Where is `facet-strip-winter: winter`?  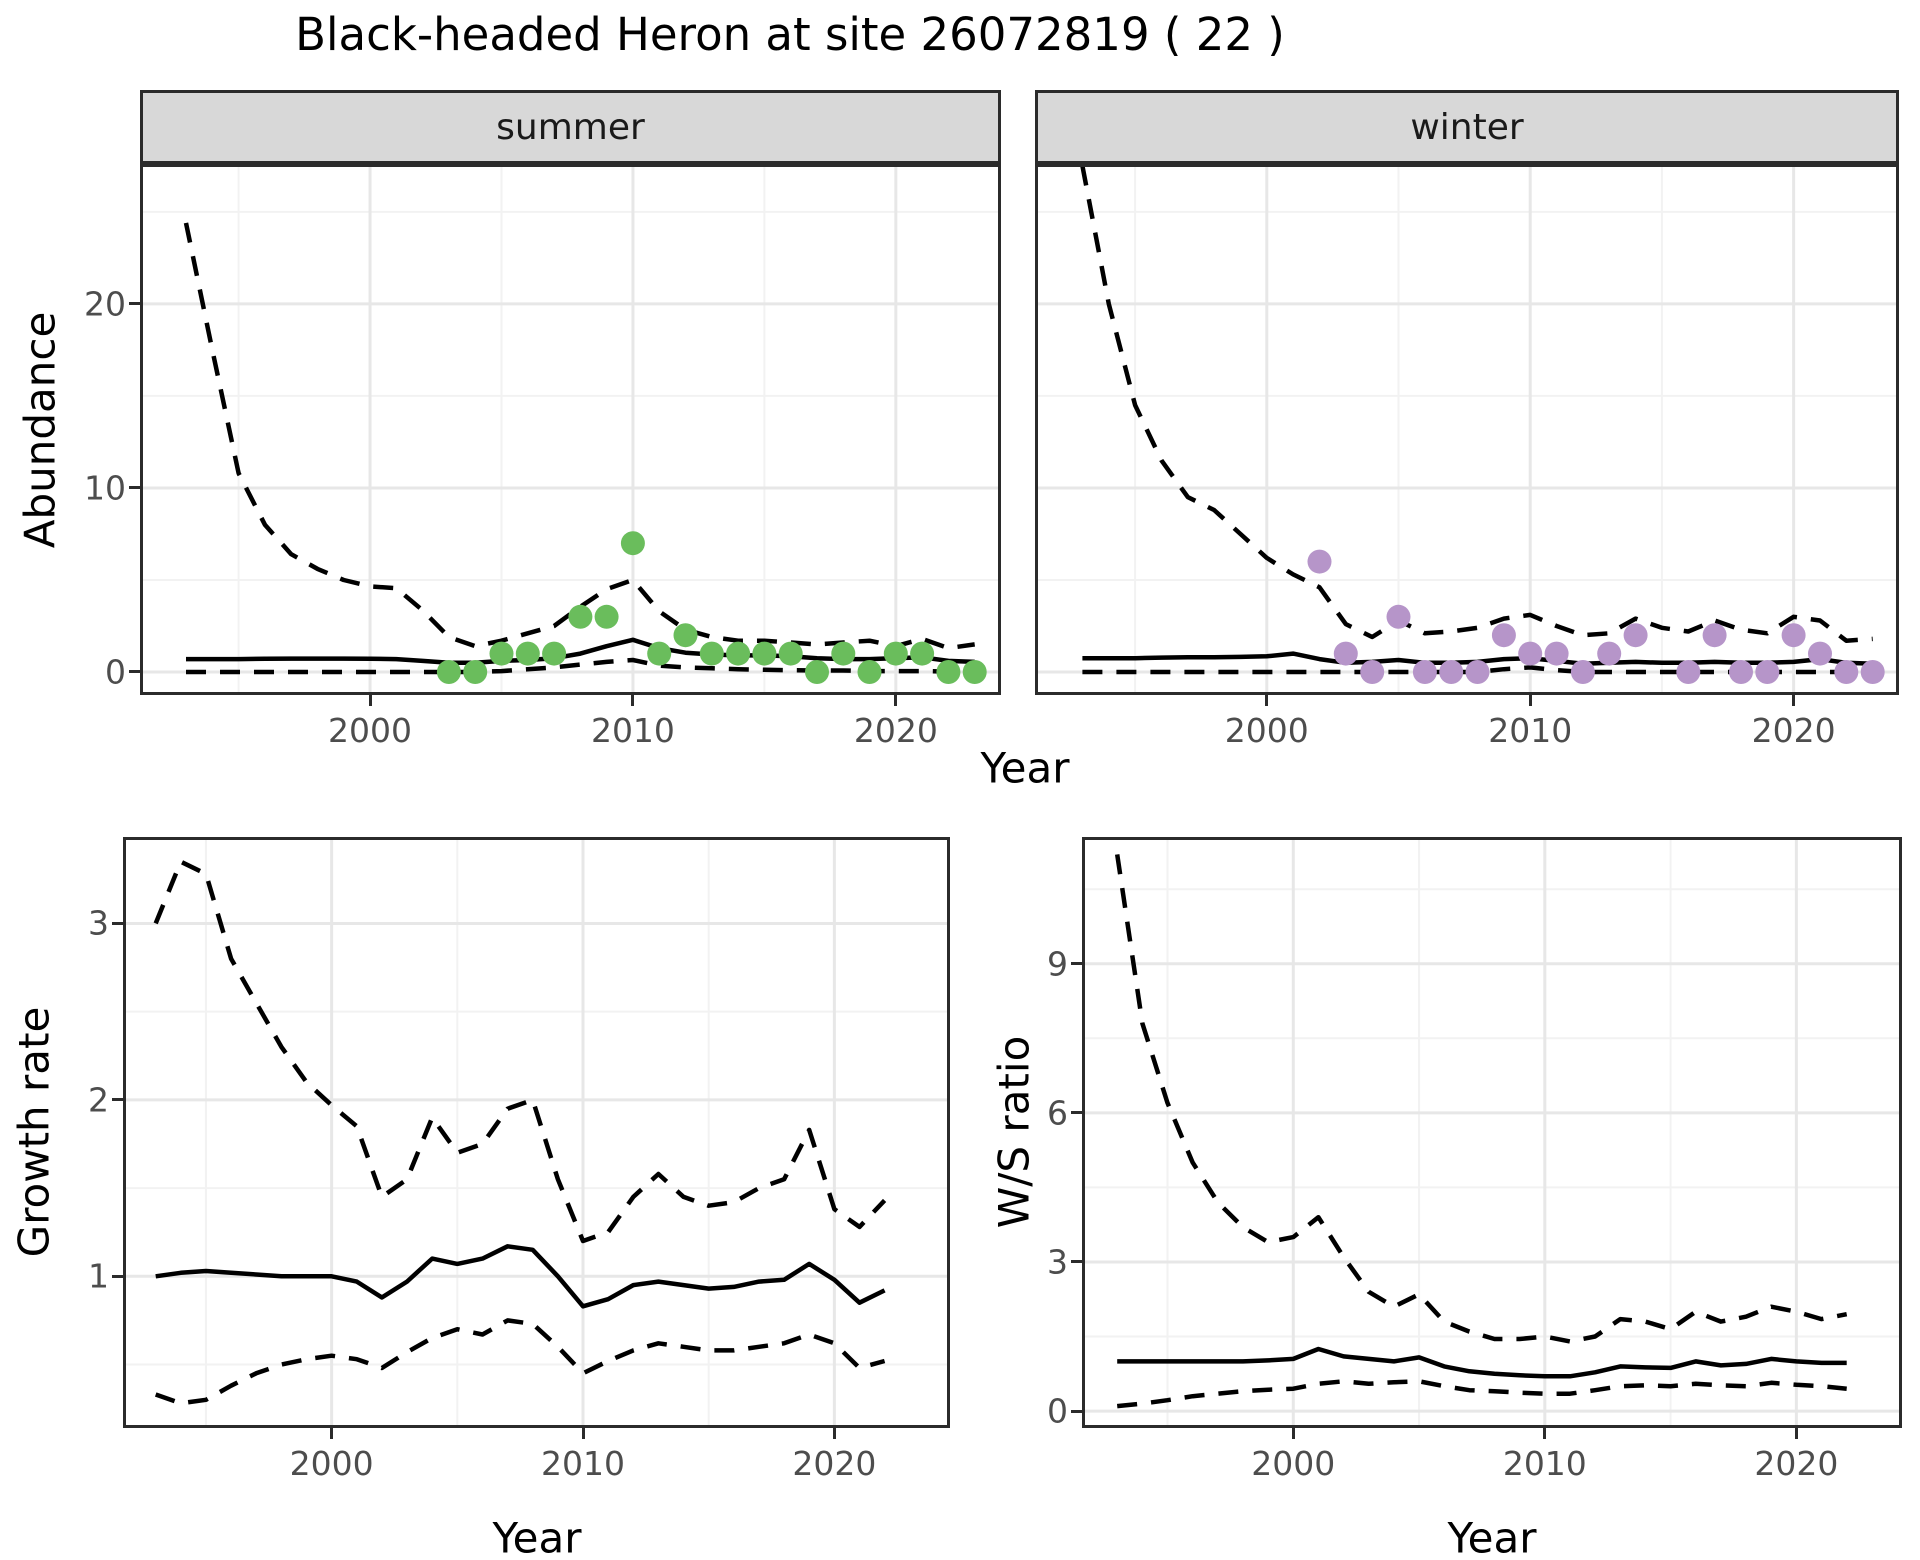 facet-strip-winter: winter is located at coordinates (1467, 127).